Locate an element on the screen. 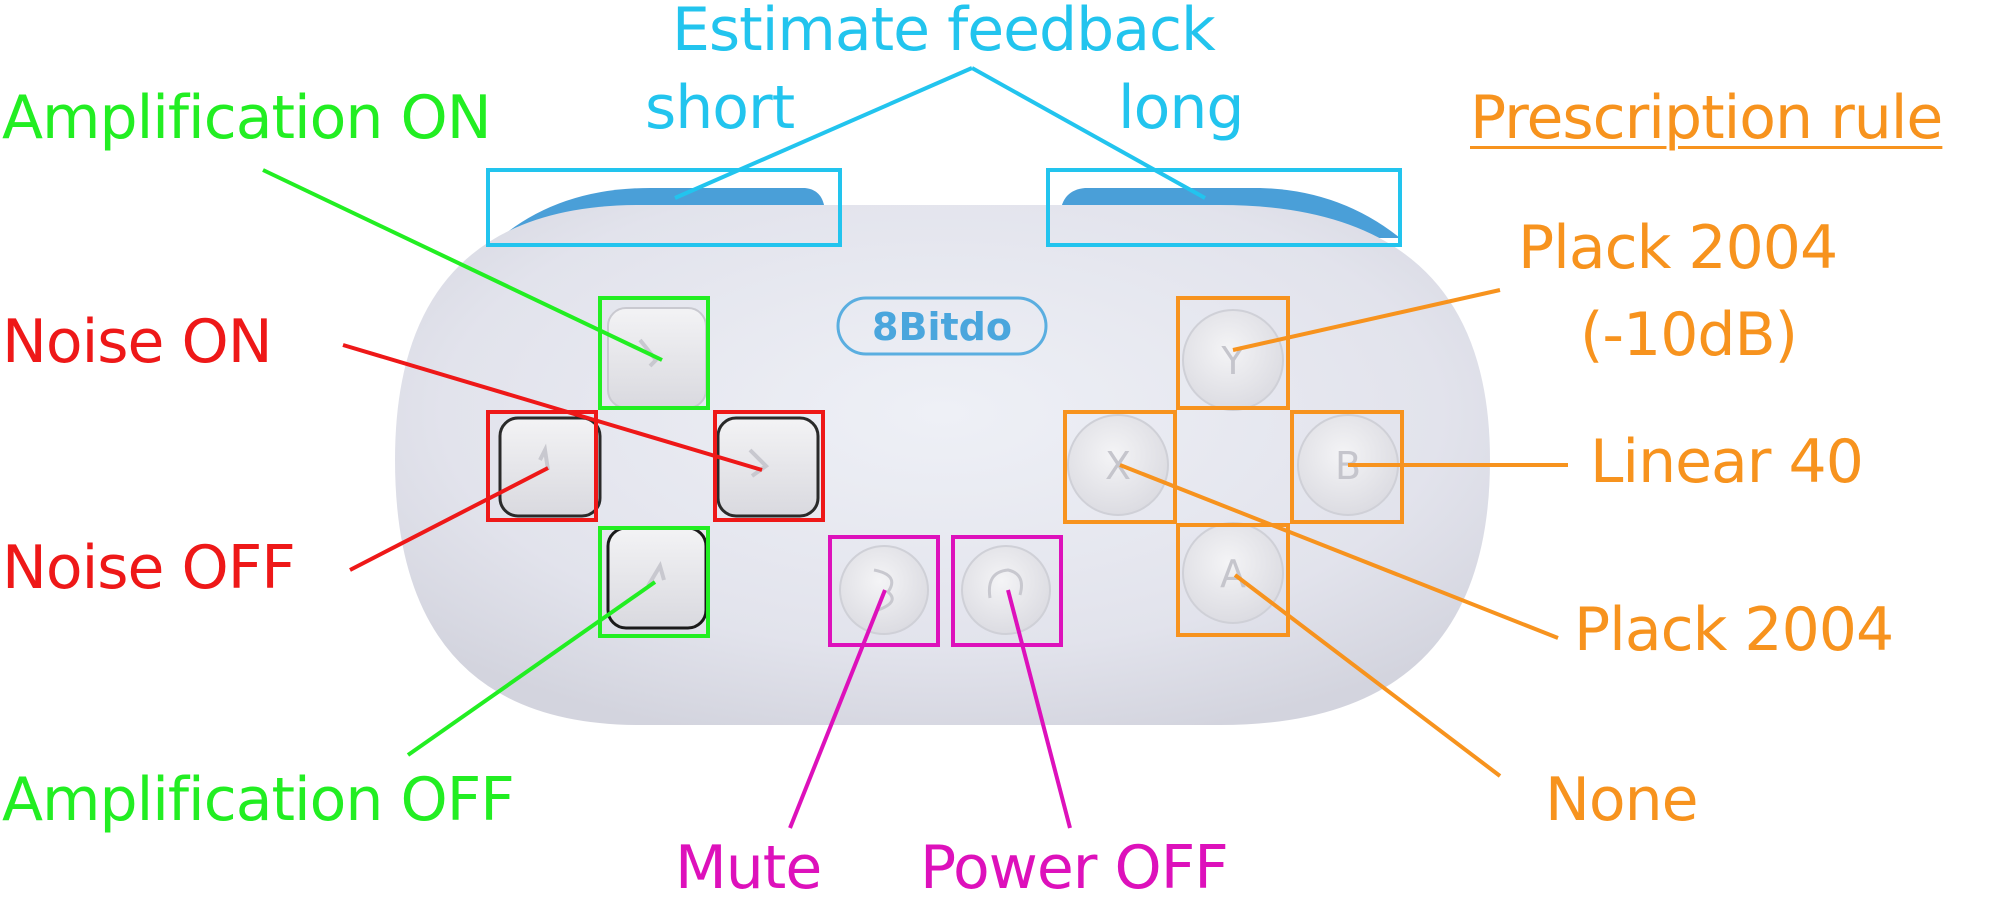 This screenshot has width=2000, height=903. long-leader-line is located at coordinates (1088, 133).